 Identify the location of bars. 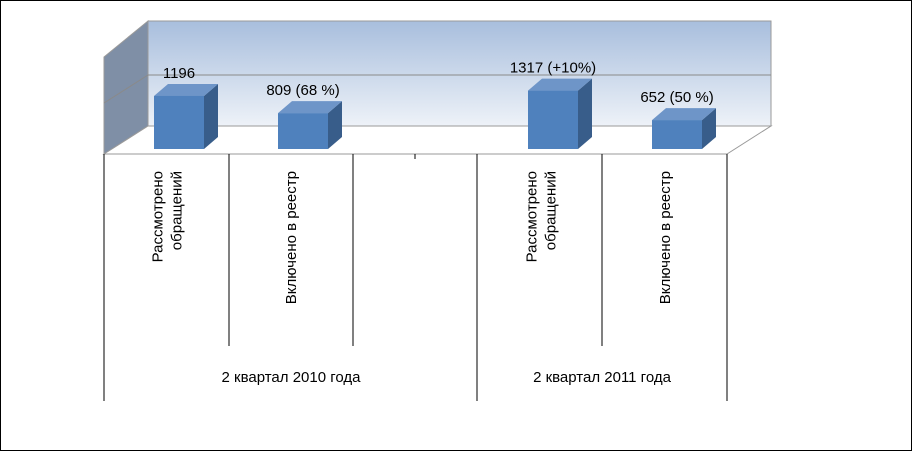
(435, 113).